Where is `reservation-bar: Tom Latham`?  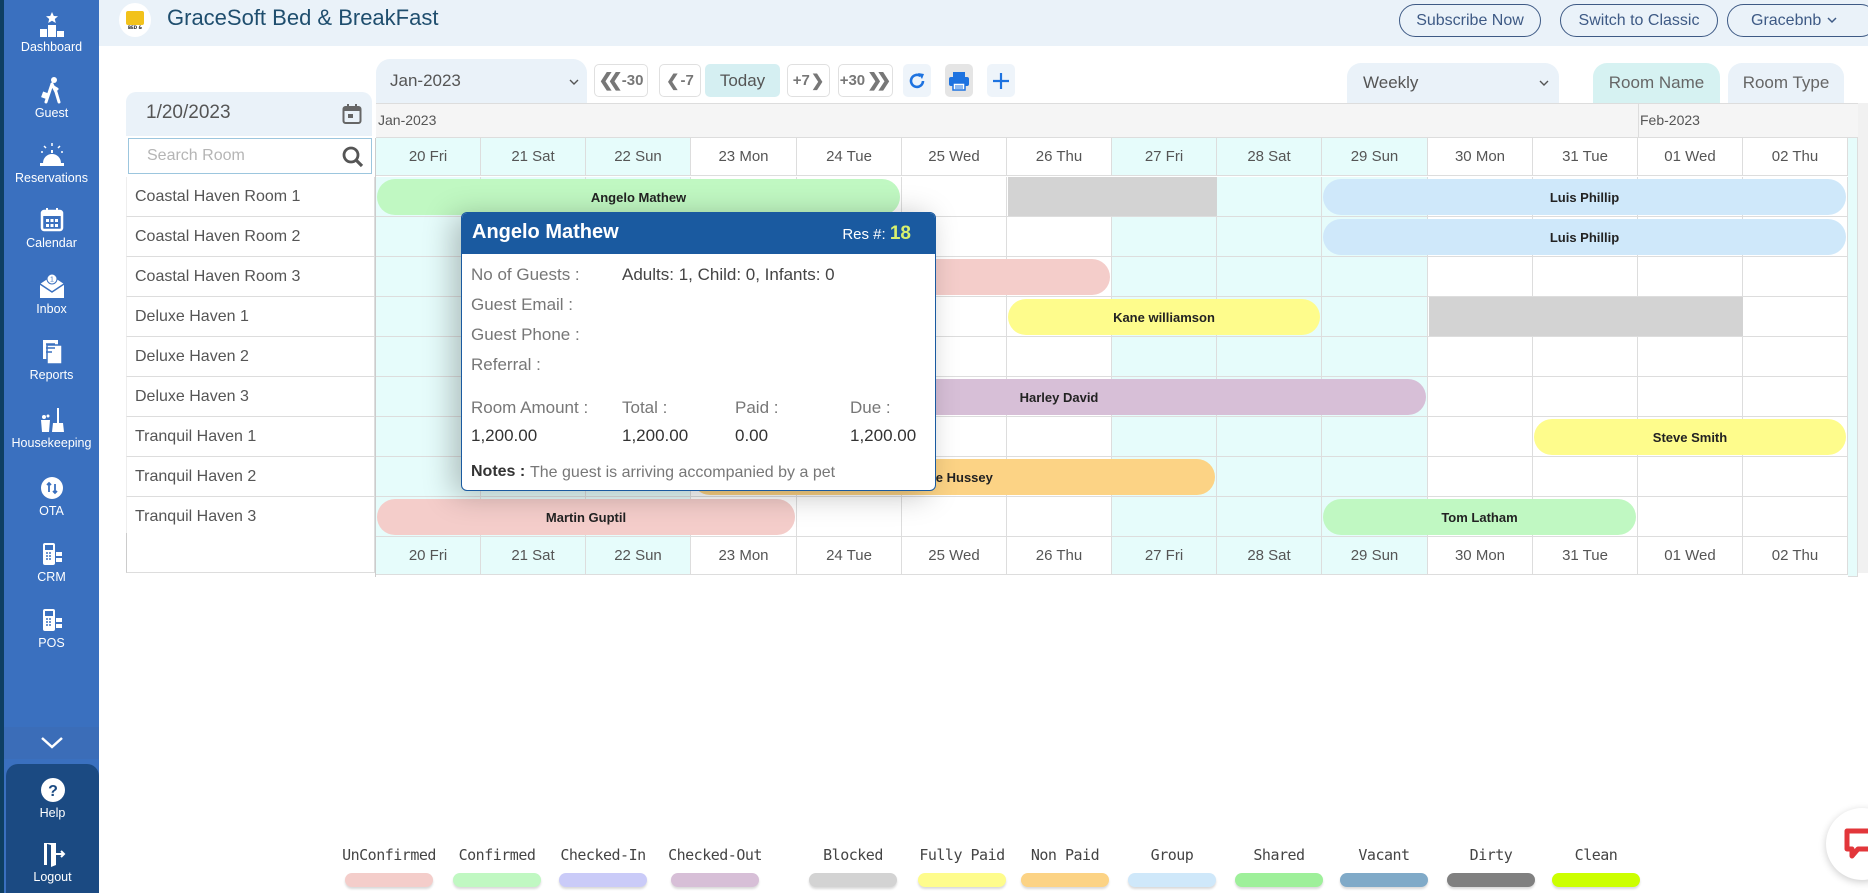
reservation-bar: Tom Latham is located at coordinates (1479, 517).